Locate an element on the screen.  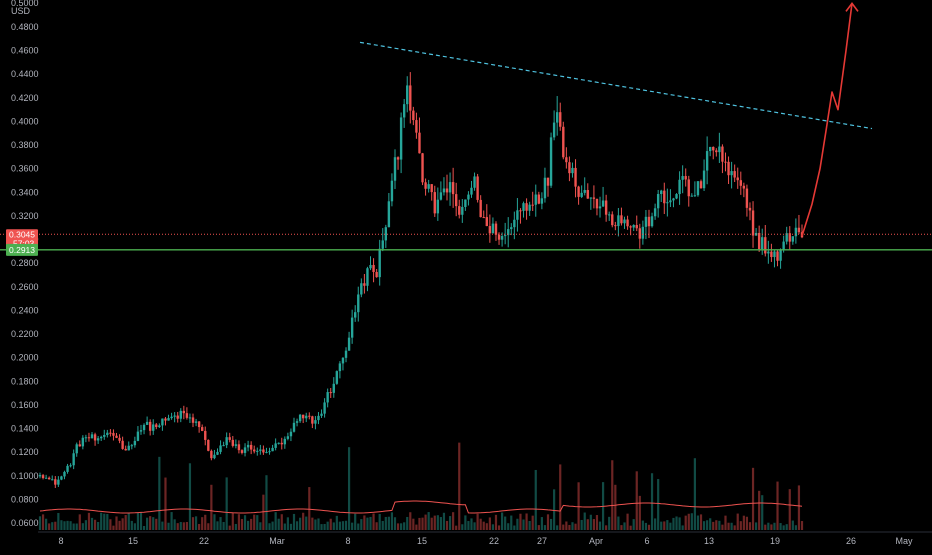
y-tick-label: 0.2400 is located at coordinates (25, 310).